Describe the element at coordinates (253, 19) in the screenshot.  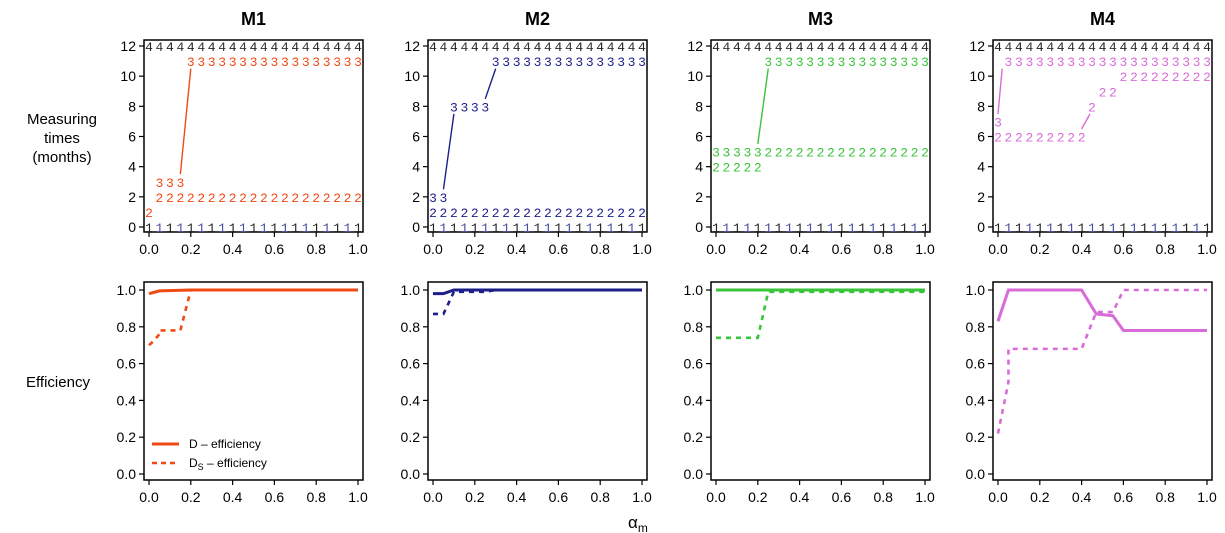
I see `panel-title: M1` at that location.